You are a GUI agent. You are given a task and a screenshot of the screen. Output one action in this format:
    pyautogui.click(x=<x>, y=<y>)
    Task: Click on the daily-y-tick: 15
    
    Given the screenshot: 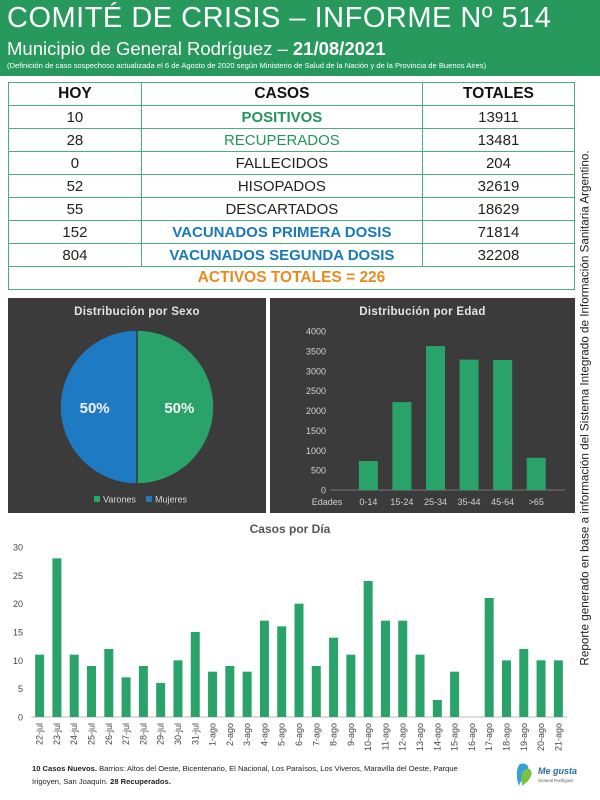 What is the action you would take?
    pyautogui.click(x=18, y=633)
    